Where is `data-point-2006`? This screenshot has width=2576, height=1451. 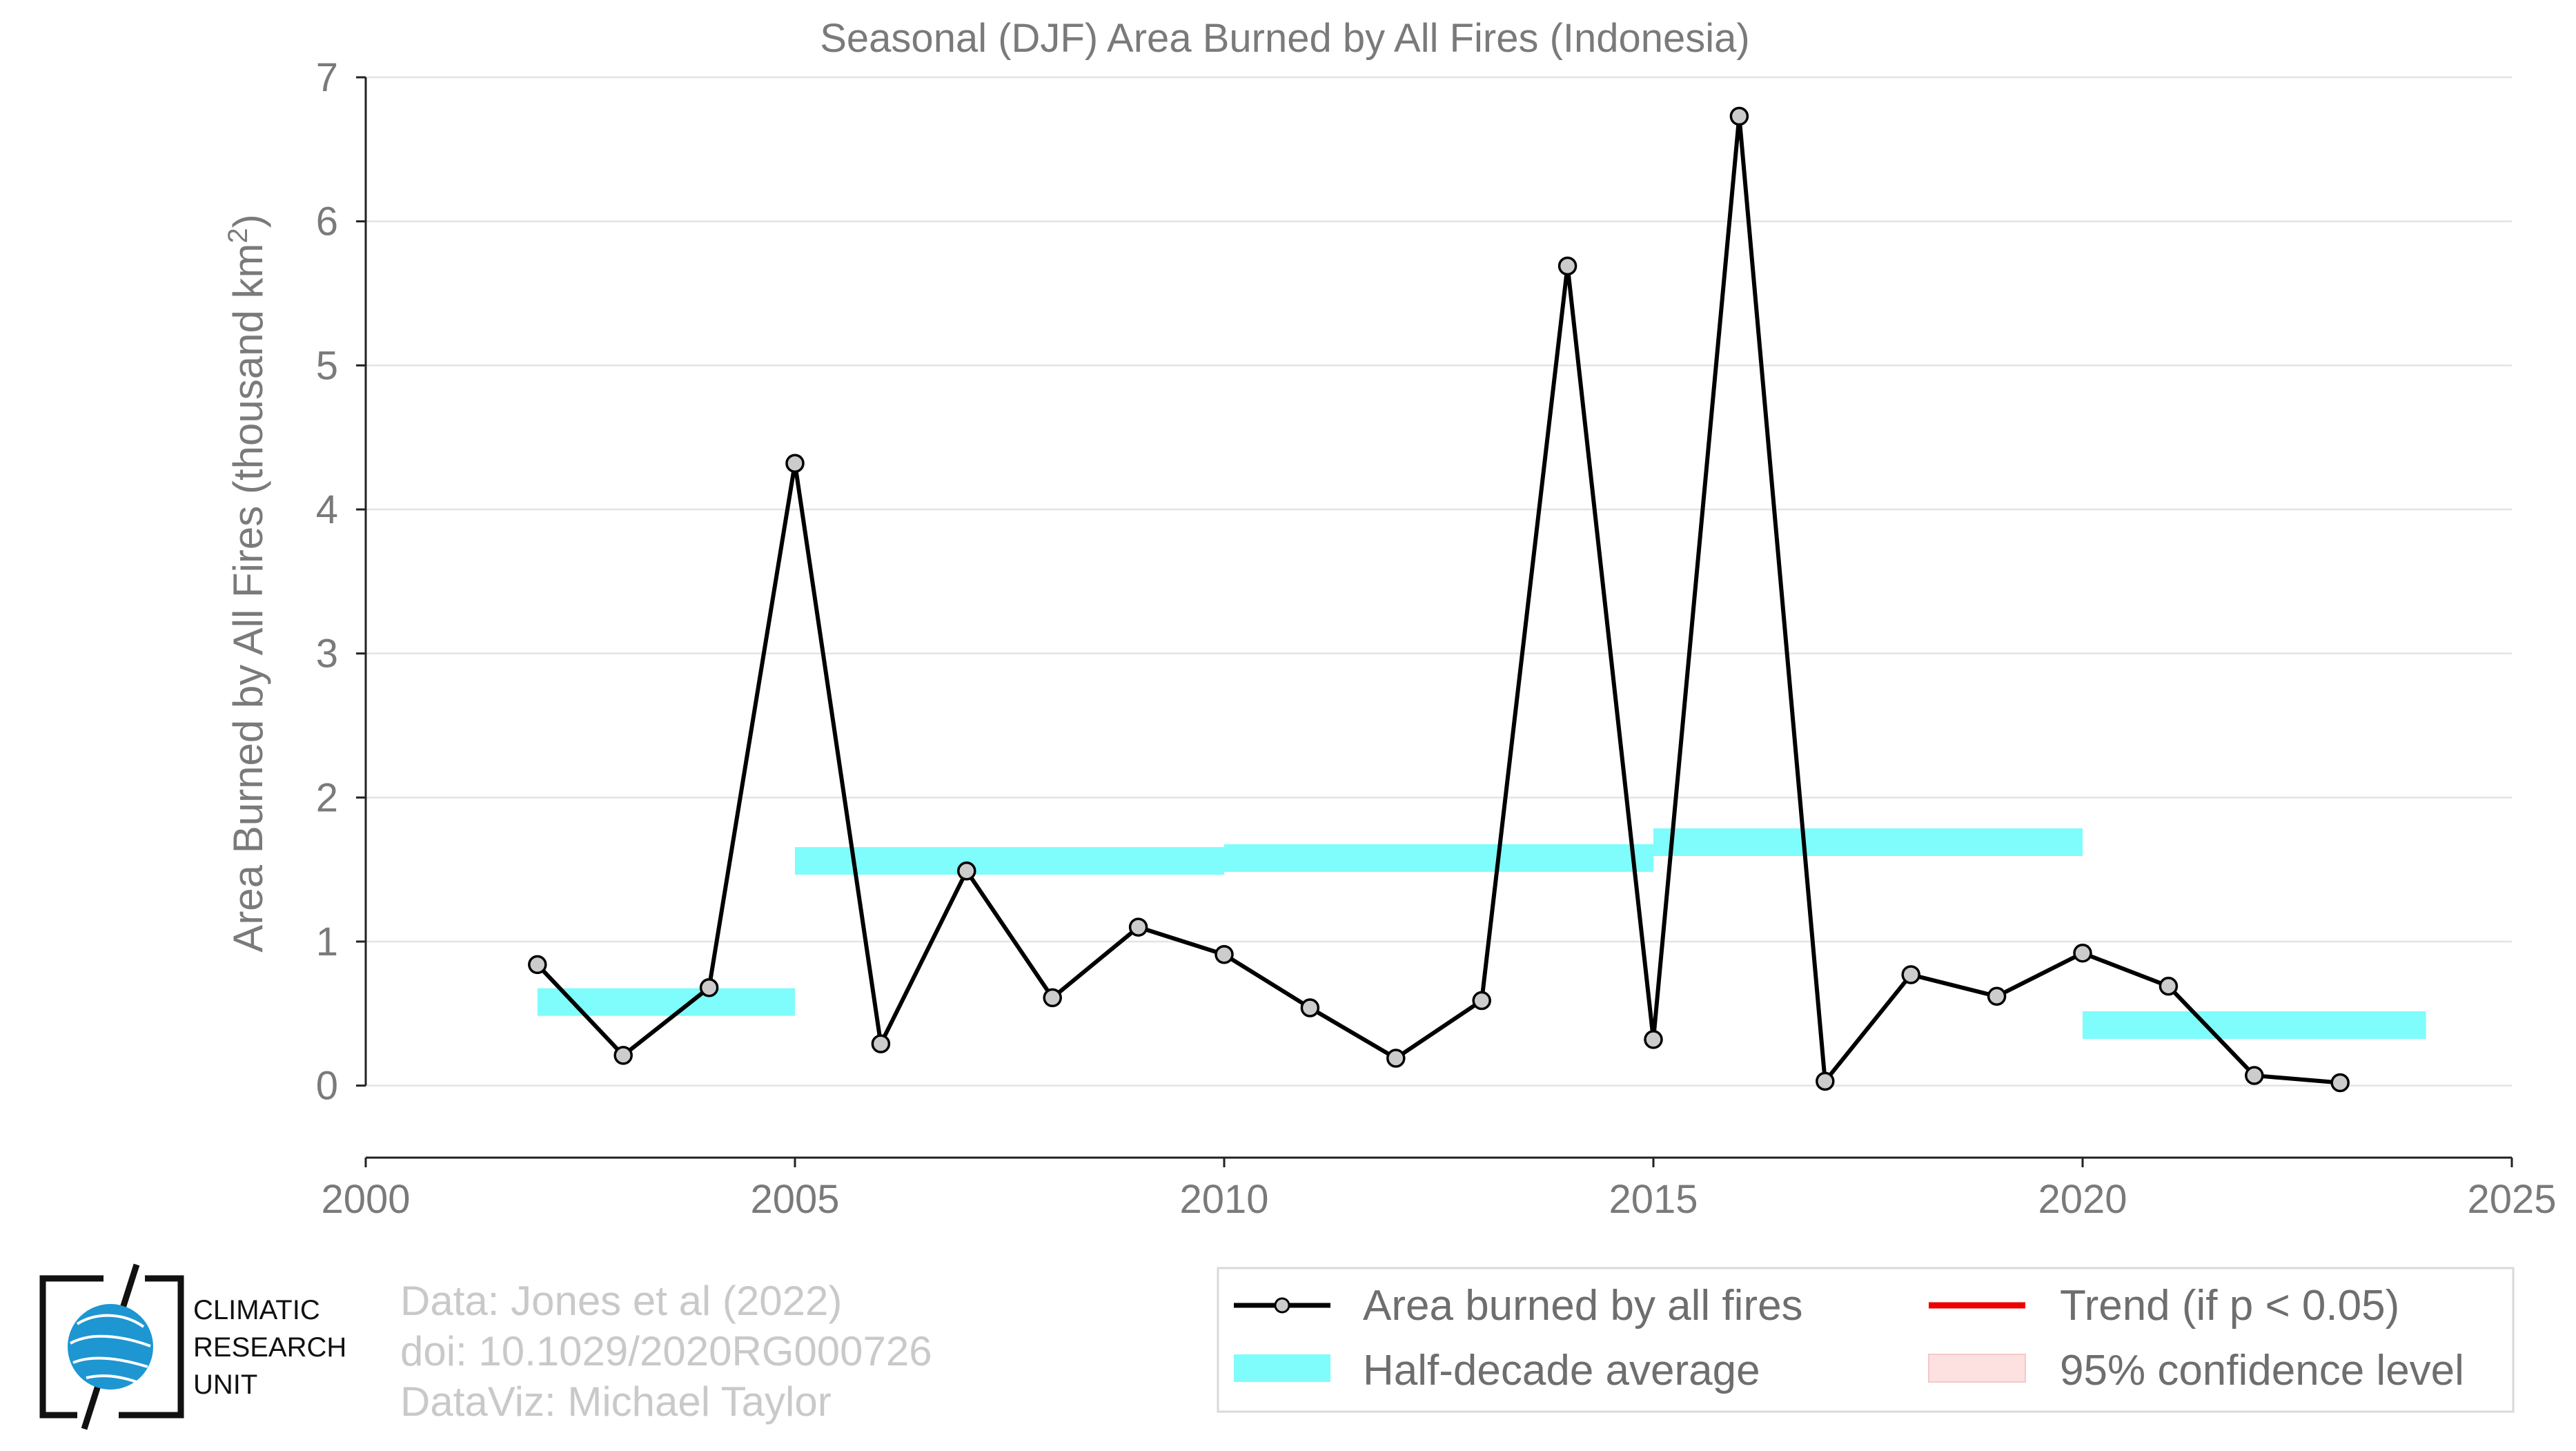 data-point-2006 is located at coordinates (881, 1043).